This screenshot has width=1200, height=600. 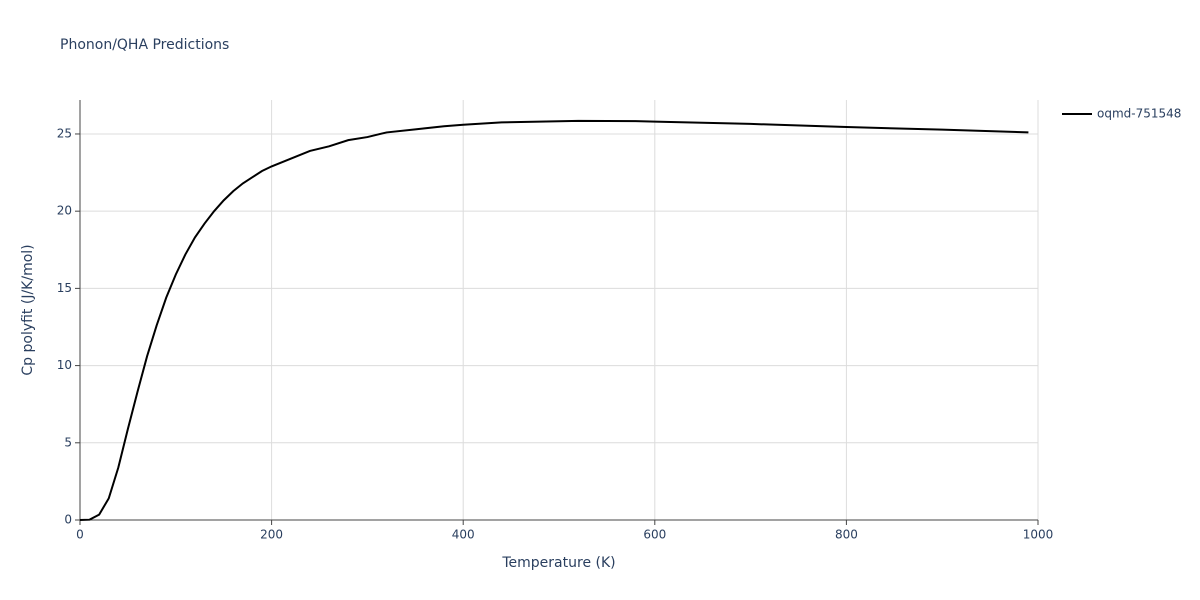 I want to click on y-axis-label: Cp polyfit (J/K/mol), so click(x=28, y=309).